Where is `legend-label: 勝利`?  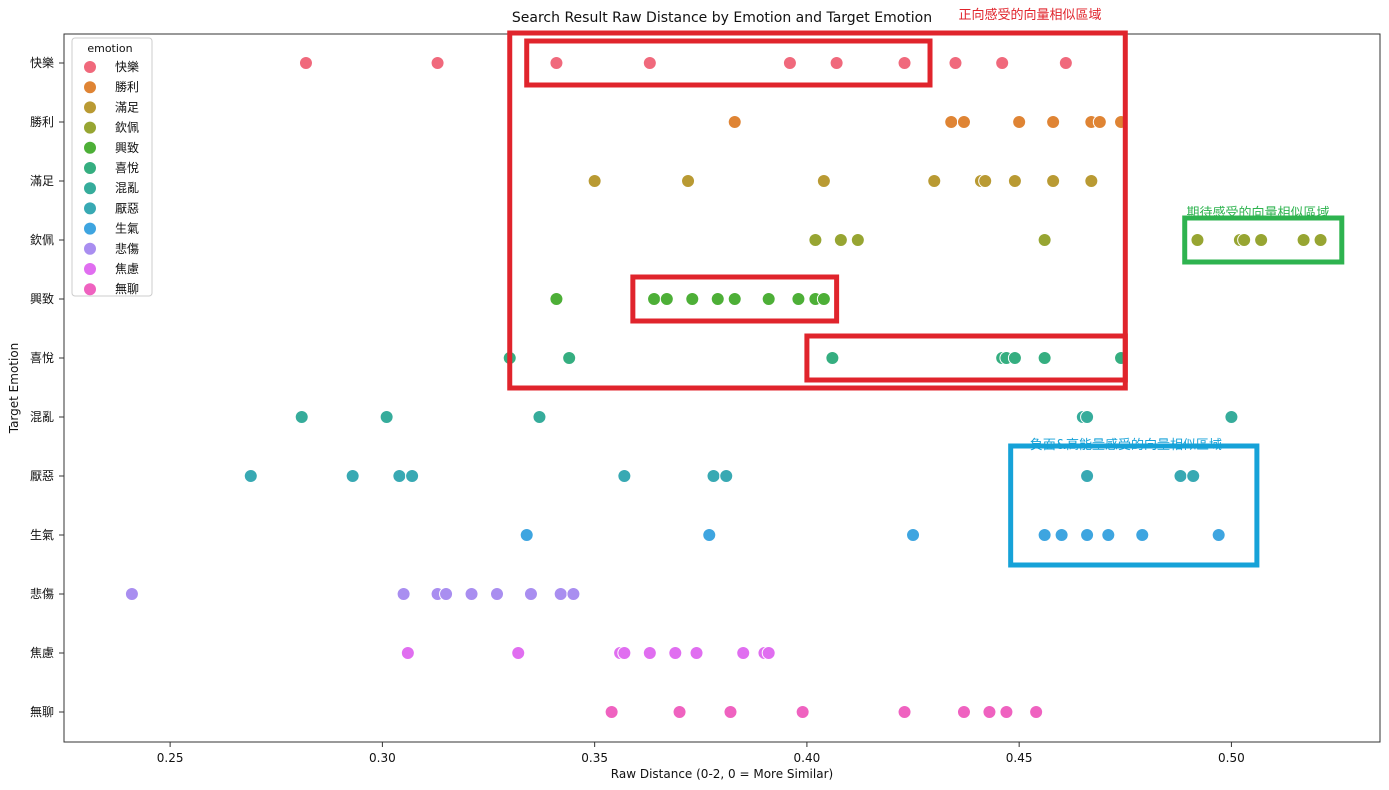 legend-label: 勝利 is located at coordinates (127, 86).